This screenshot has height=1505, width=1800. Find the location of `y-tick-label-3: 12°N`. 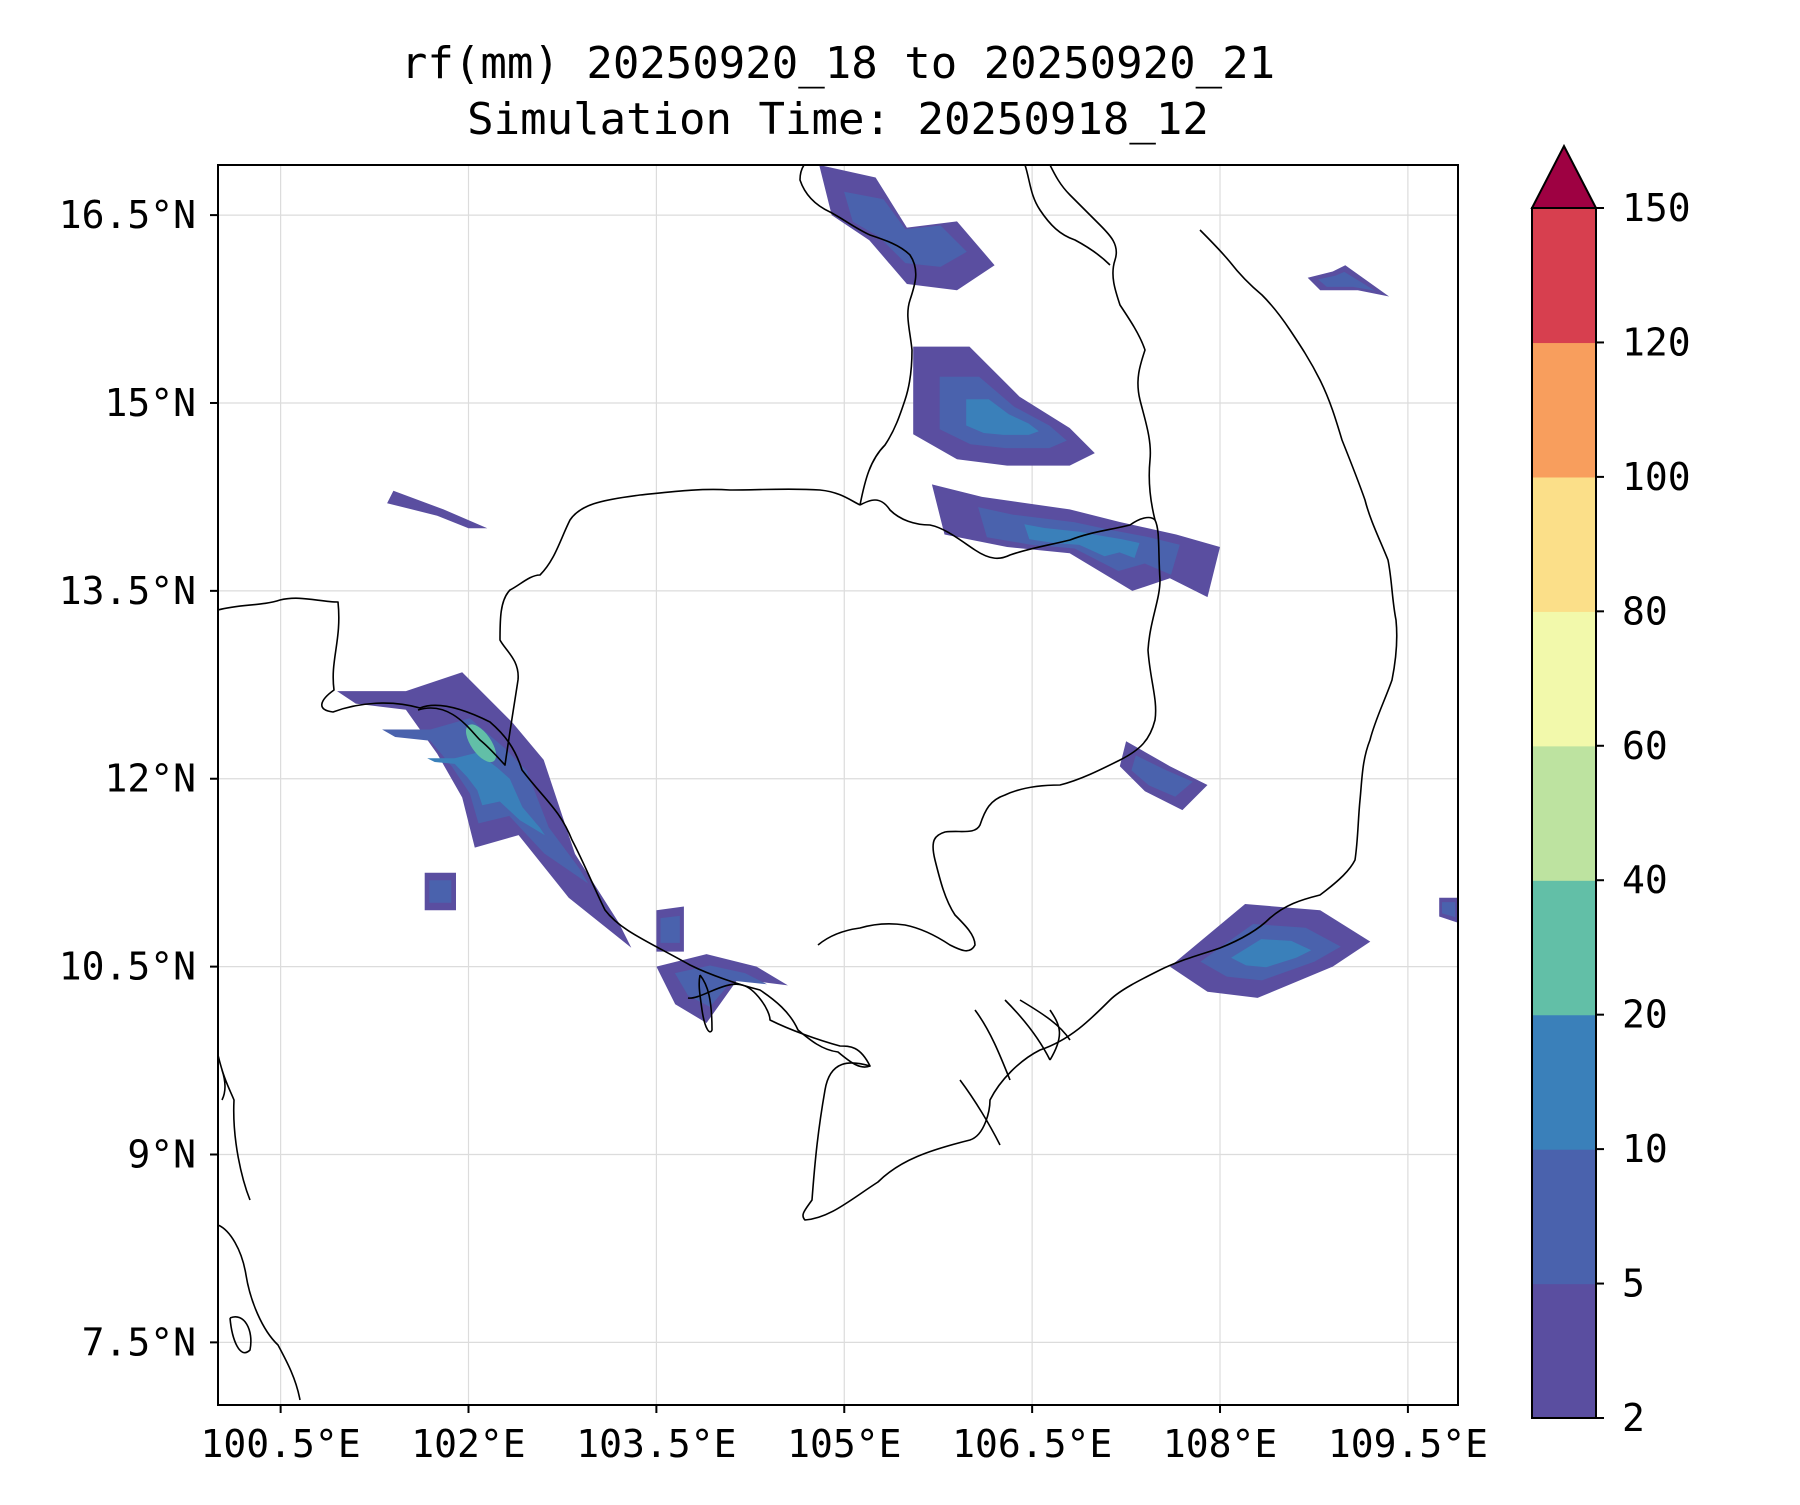

y-tick-label-3: 12°N is located at coordinates (150, 779).